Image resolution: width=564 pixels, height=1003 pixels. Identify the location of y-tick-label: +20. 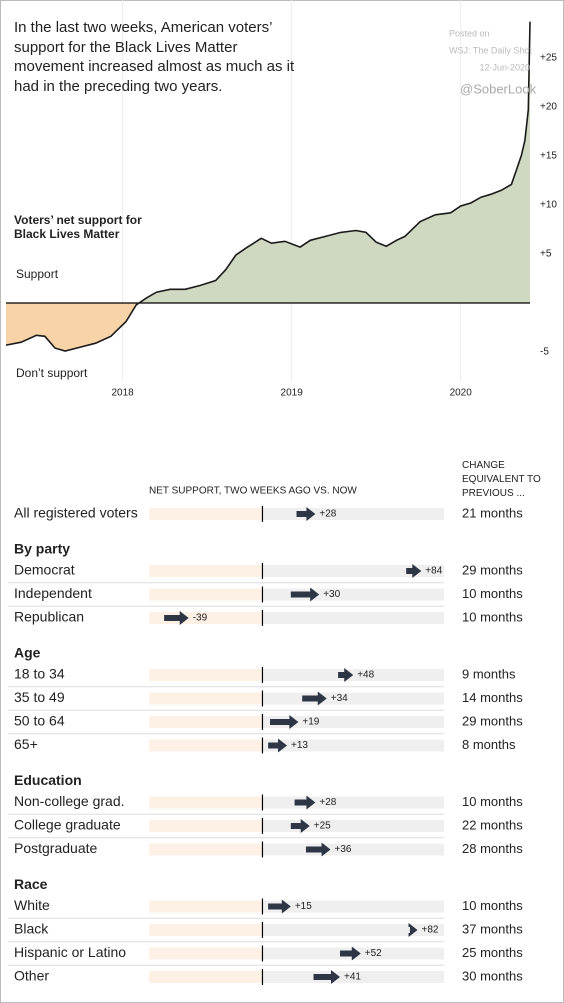
(548, 107).